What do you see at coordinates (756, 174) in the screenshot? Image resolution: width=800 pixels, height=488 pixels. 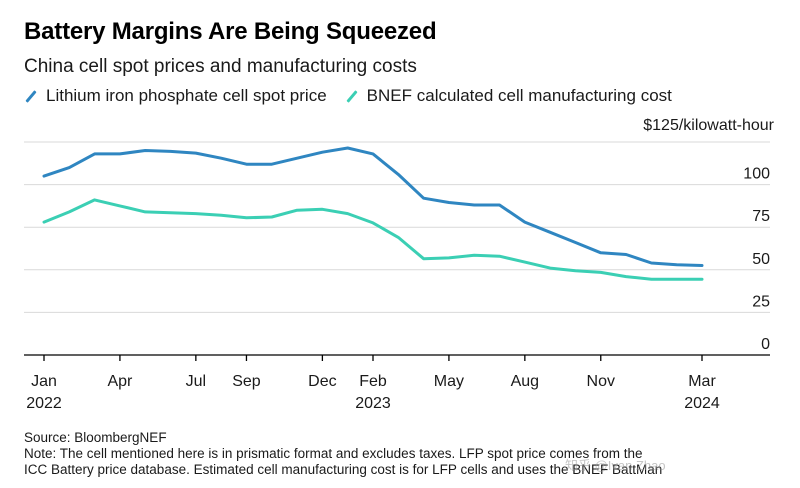 I see `y-tick-label-100: 100` at bounding box center [756, 174].